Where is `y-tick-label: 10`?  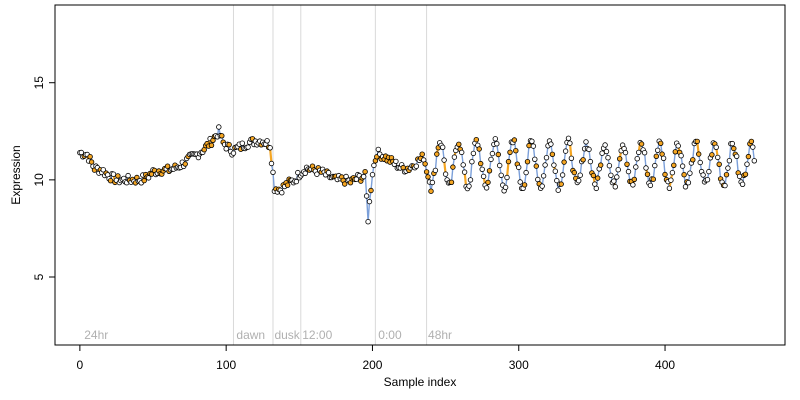
y-tick-label: 10 is located at coordinates (39, 180).